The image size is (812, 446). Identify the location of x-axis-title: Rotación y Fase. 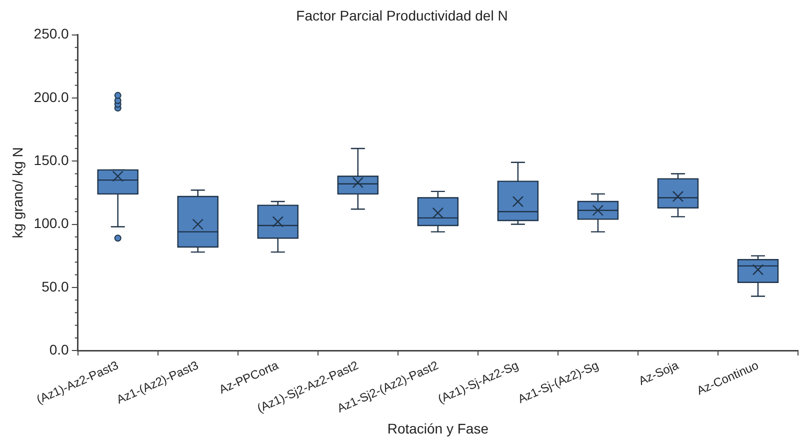
(438, 428).